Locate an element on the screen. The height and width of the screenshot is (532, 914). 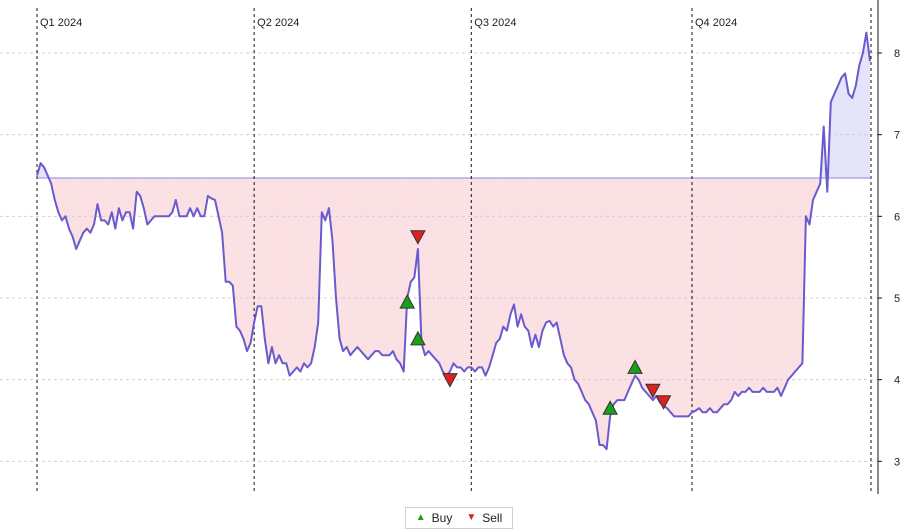
y-tick-label: 6 is located at coordinates (897, 217).